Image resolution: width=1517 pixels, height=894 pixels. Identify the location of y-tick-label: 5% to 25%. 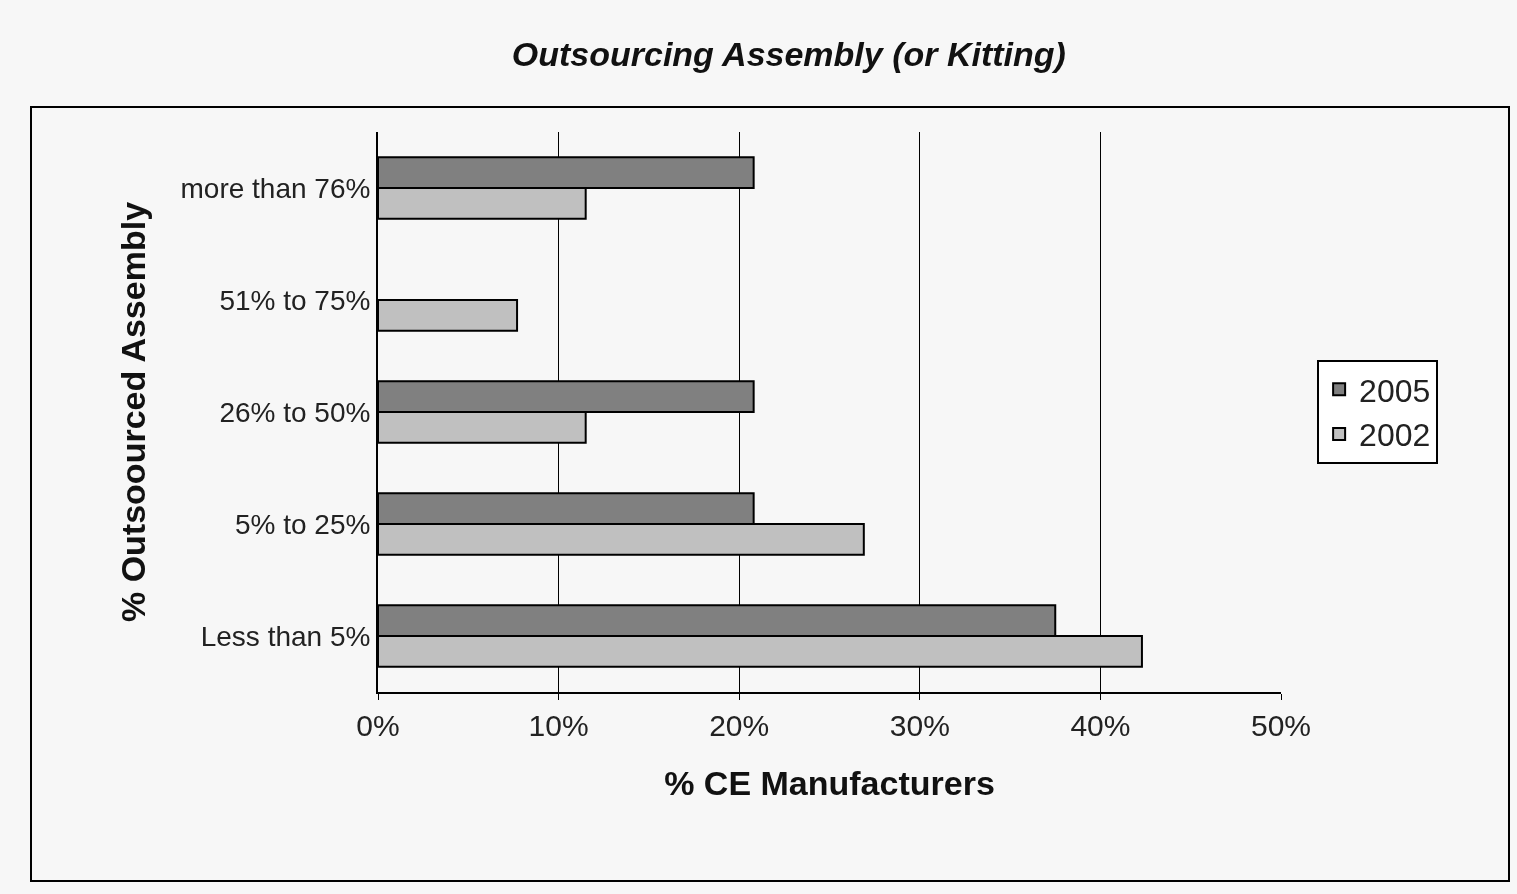
(302, 524).